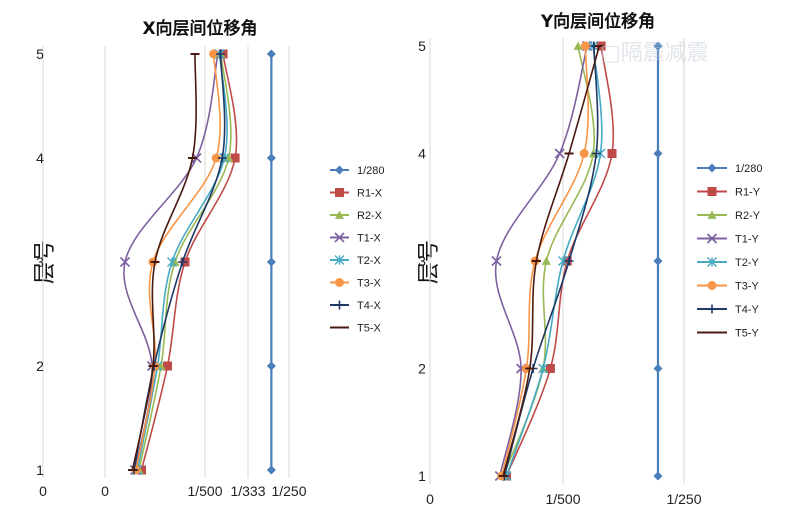  Describe the element at coordinates (369, 306) in the screenshot. I see `legend-label: T4-X` at that location.